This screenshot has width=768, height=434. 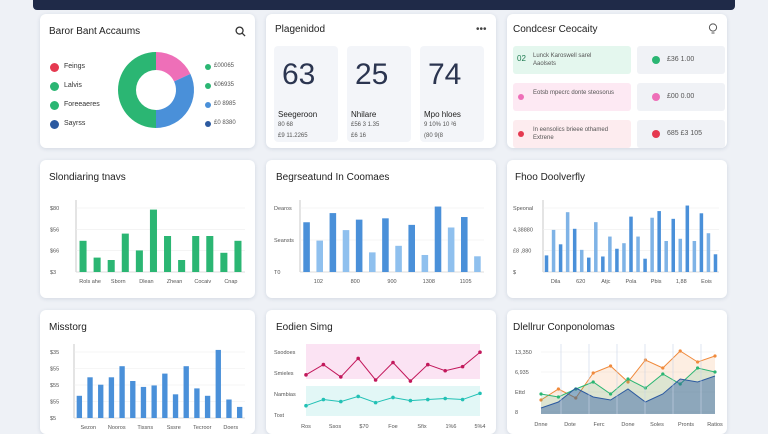 What do you see at coordinates (68, 327) in the screenshot?
I see `card-title: Misstorg` at bounding box center [68, 327].